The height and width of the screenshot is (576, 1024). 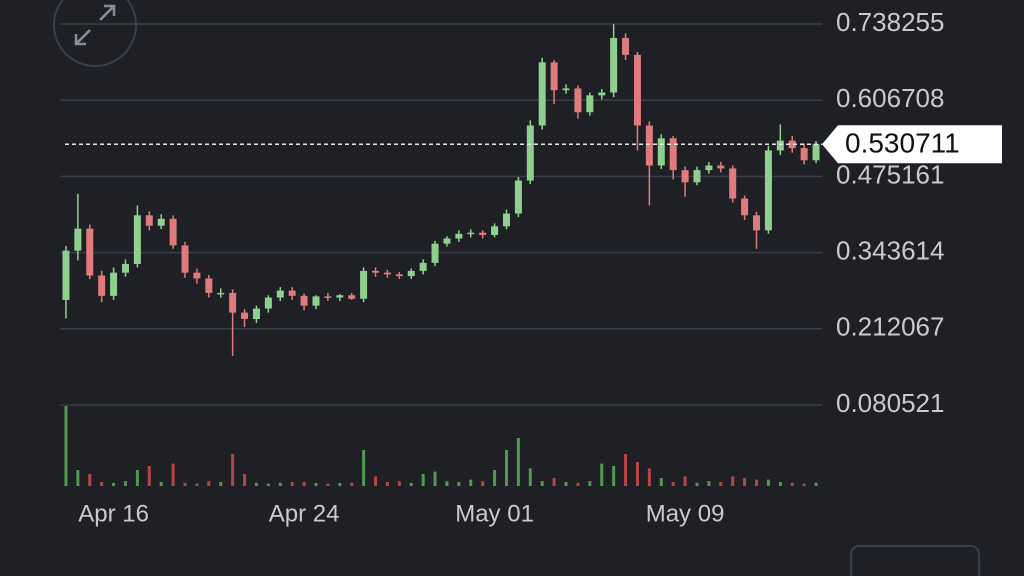 I want to click on y-tick-label: 0.343614, so click(x=890, y=250).